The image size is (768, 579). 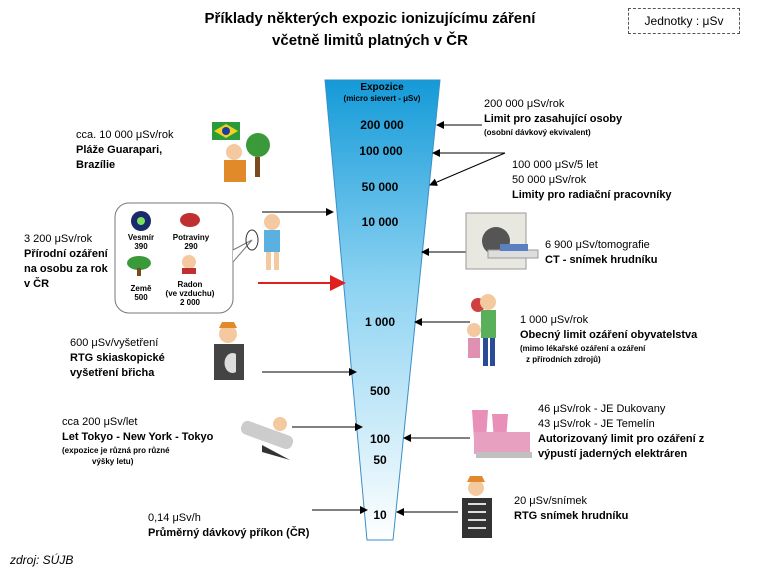 What do you see at coordinates (125, 135) in the screenshot?
I see `guarapari-value: cca. 10 000 μSv/rok` at bounding box center [125, 135].